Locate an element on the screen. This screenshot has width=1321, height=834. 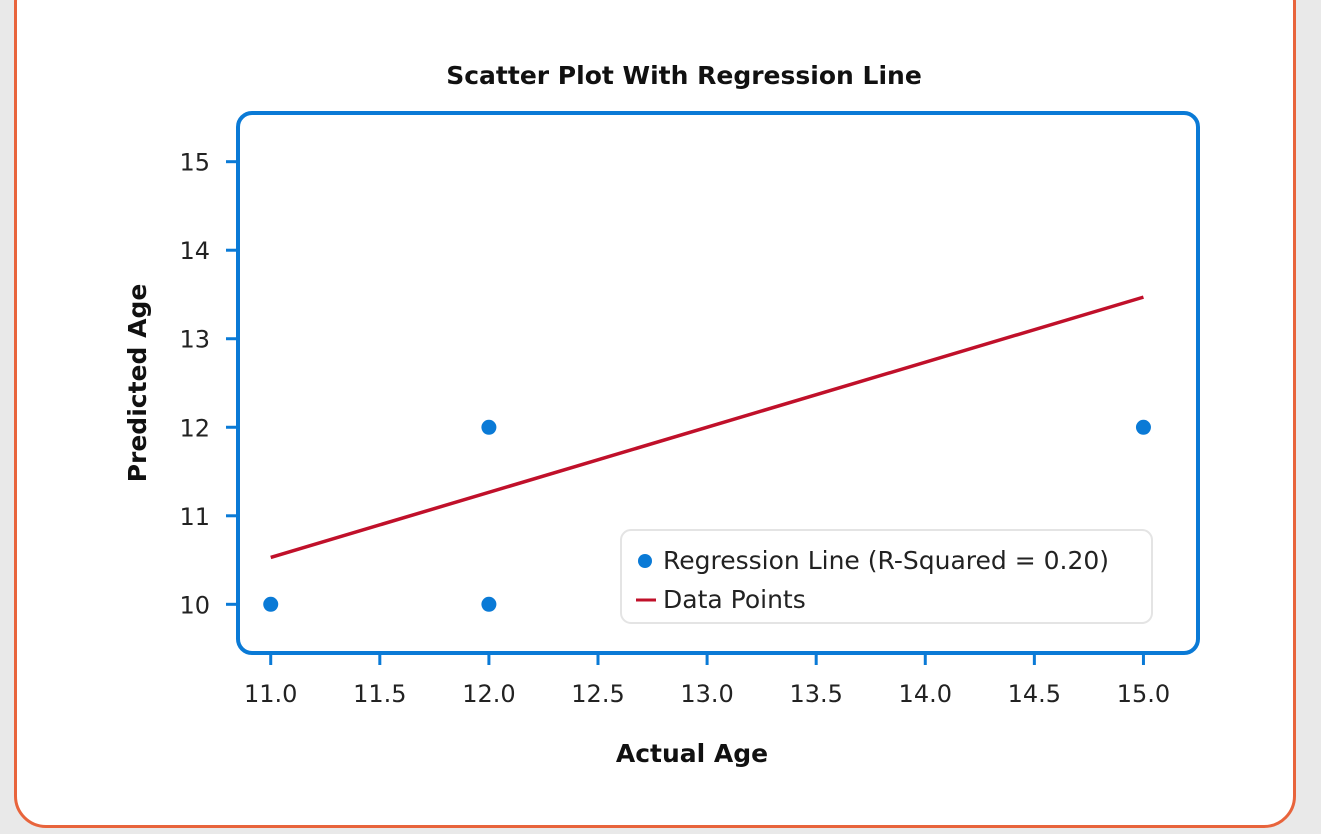
legend-box is located at coordinates (886, 576).